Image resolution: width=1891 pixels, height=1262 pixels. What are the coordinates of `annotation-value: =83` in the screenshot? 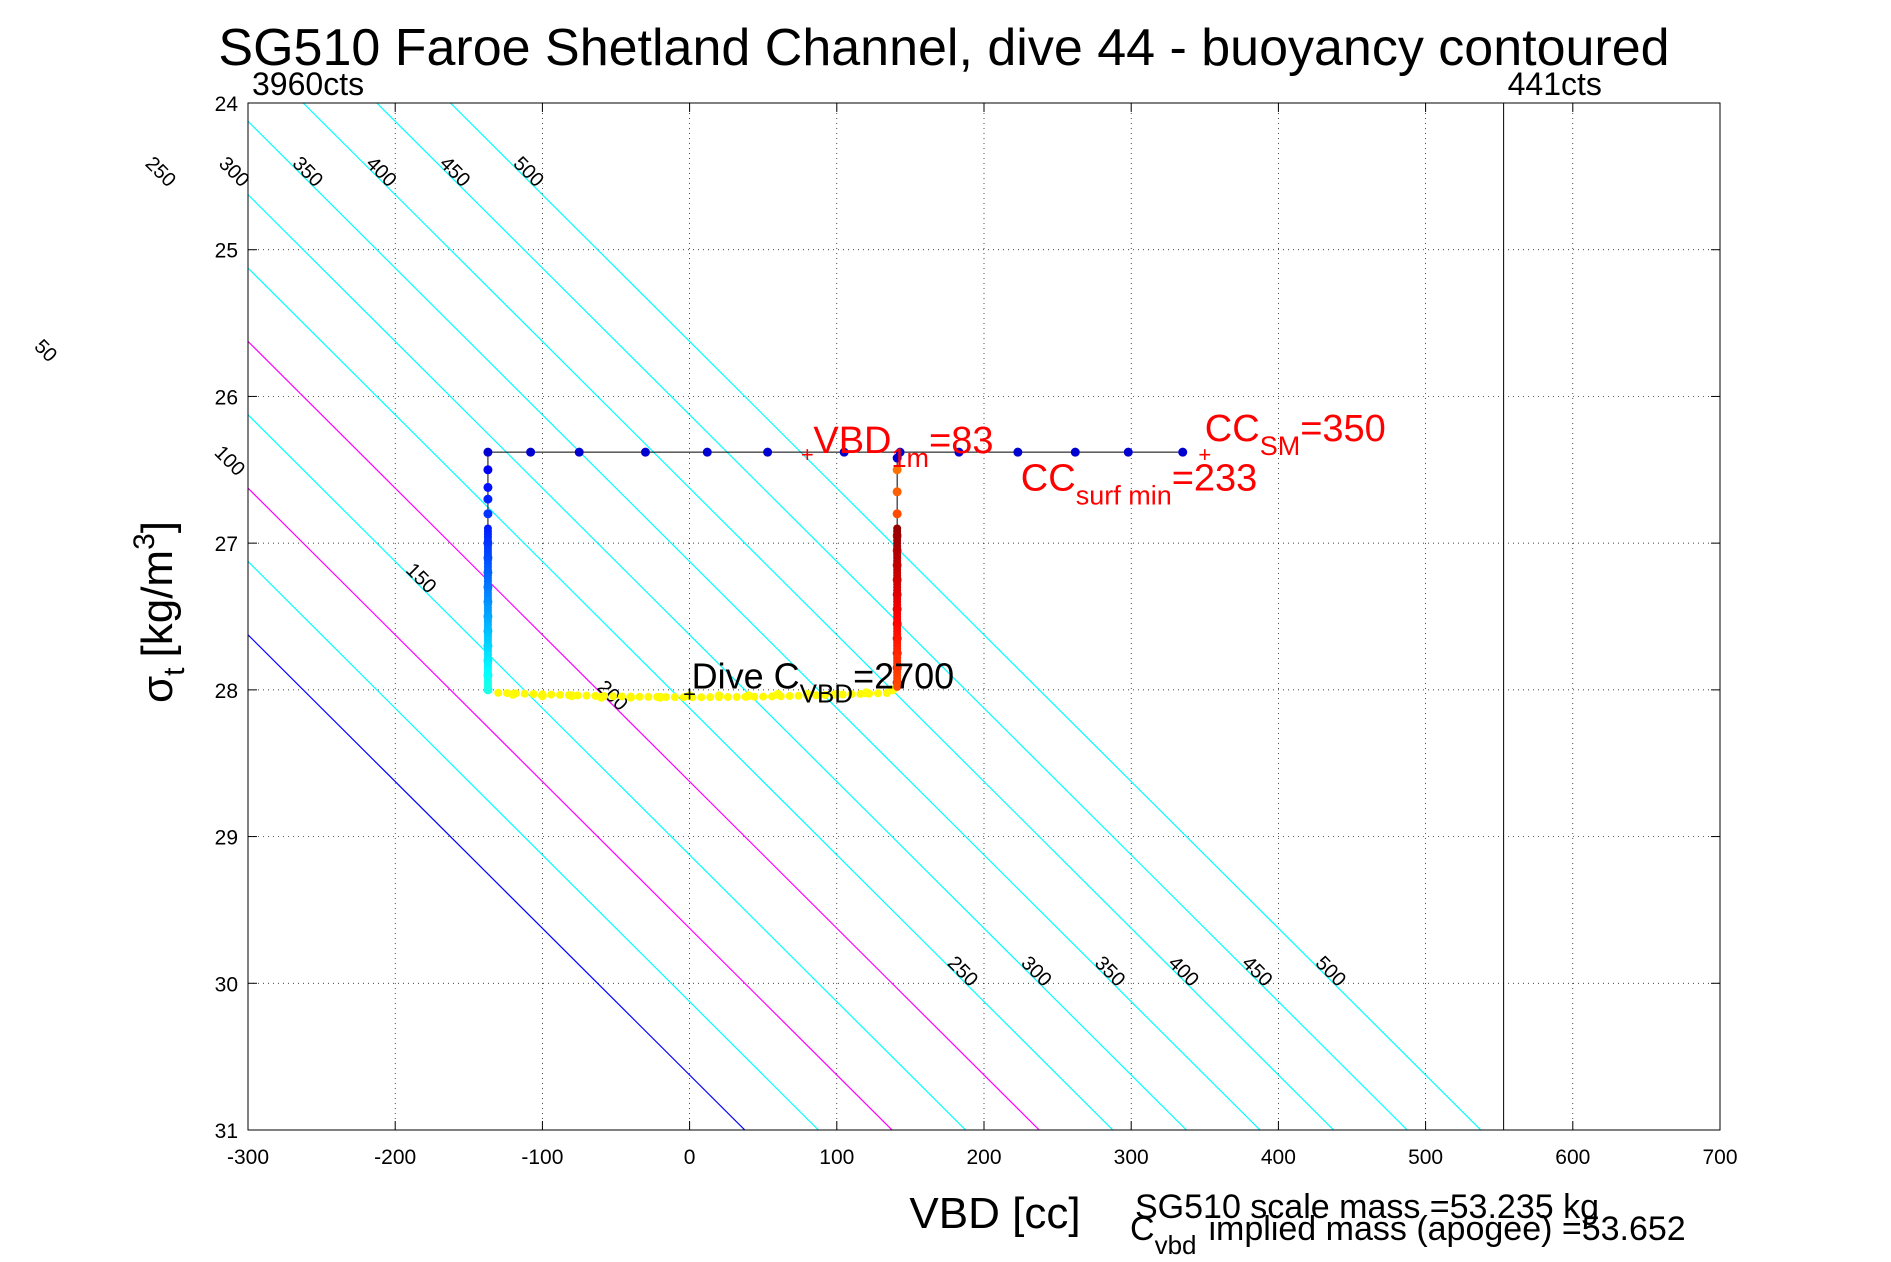 It's located at (961, 441).